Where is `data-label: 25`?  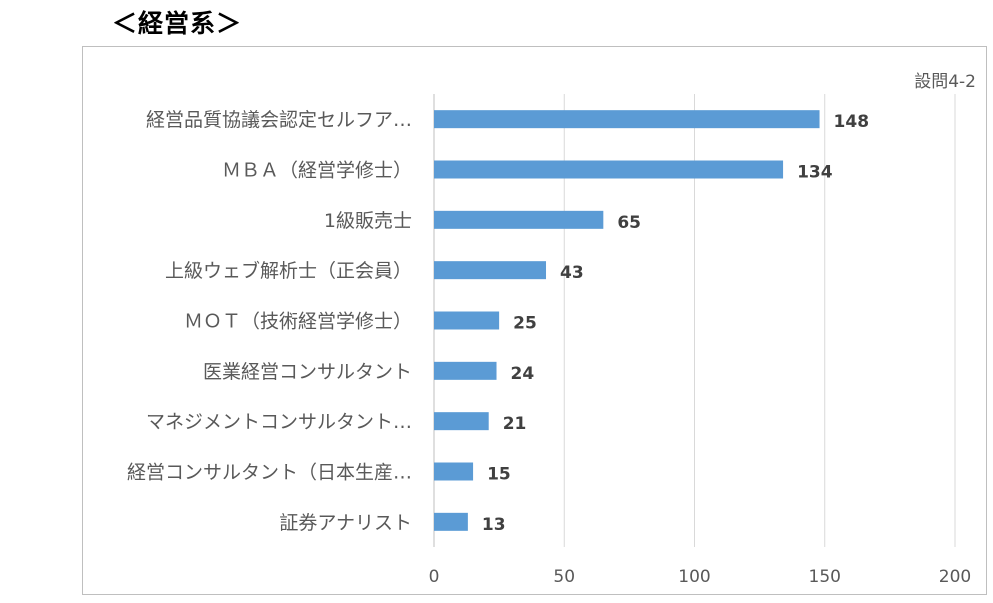 data-label: 25 is located at coordinates (525, 324).